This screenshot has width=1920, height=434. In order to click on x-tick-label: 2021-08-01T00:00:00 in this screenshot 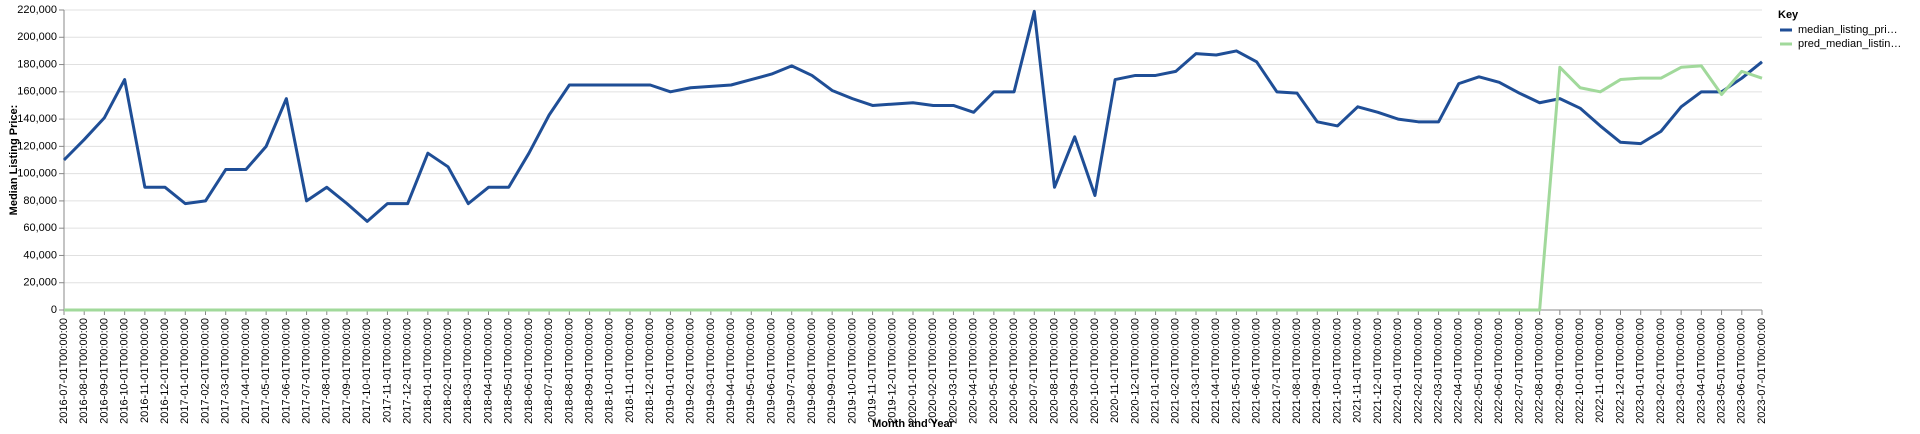, I will do `click(1297, 371)`.